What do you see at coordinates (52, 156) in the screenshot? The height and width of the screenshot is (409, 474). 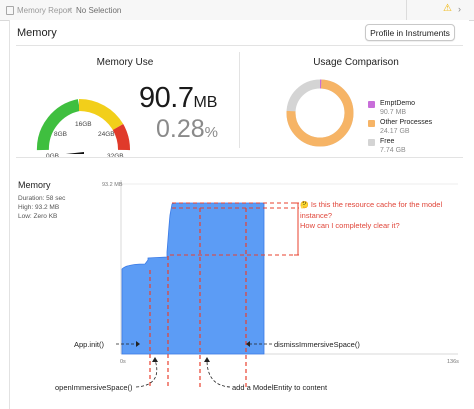 I see `gauge-label-0gb: 0GB` at bounding box center [52, 156].